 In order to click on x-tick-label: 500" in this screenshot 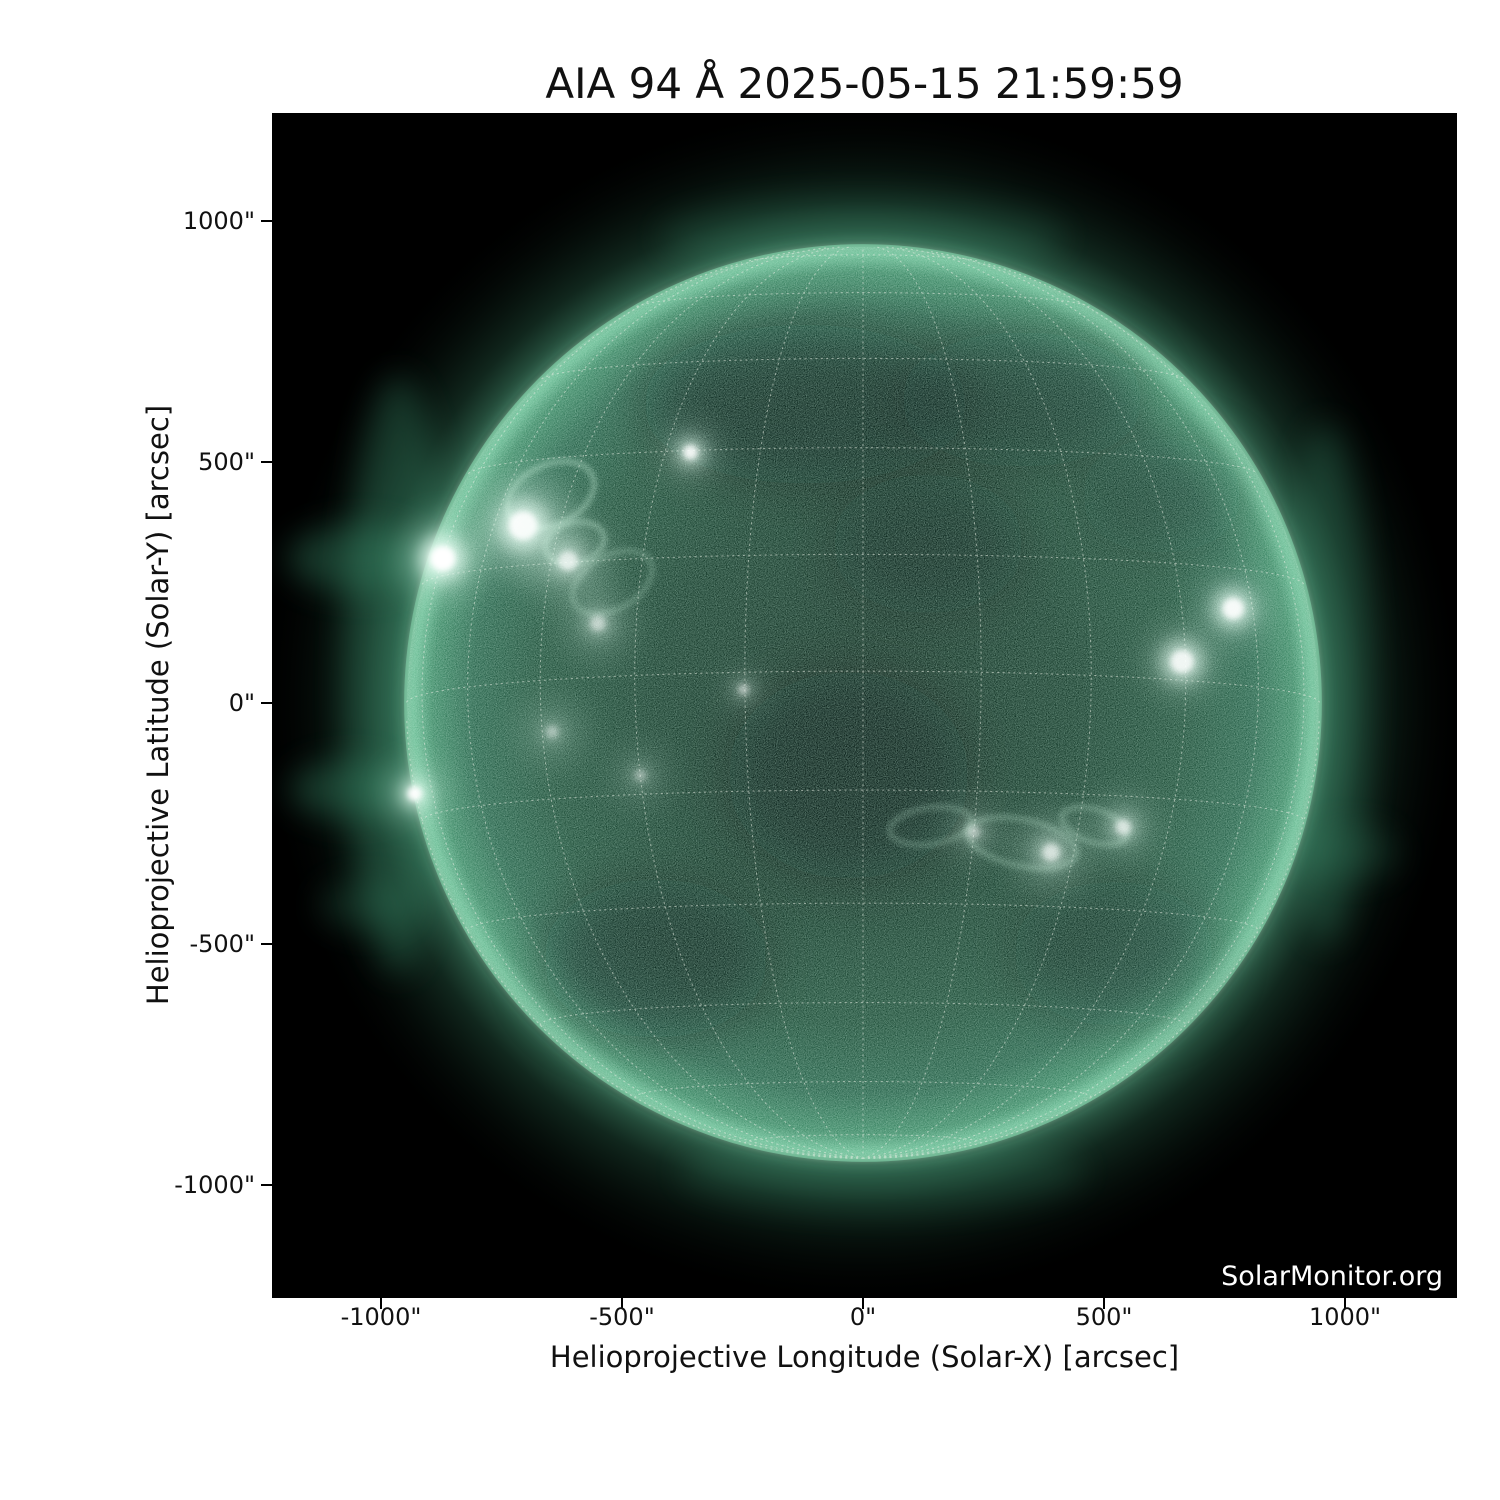, I will do `click(1104, 1317)`.